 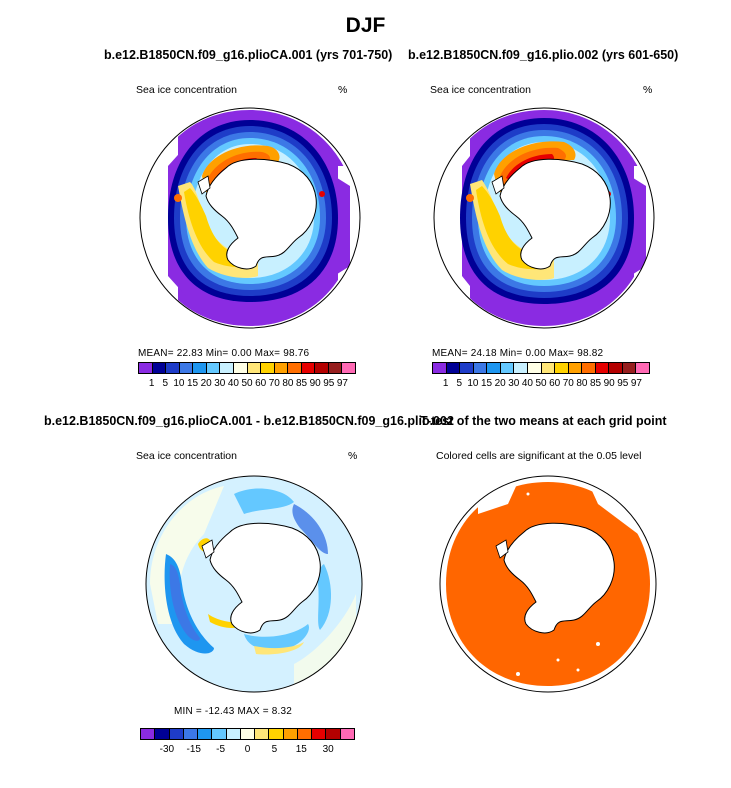 I want to click on panel2-variable-label: Sea ice concentration, so click(x=480, y=90).